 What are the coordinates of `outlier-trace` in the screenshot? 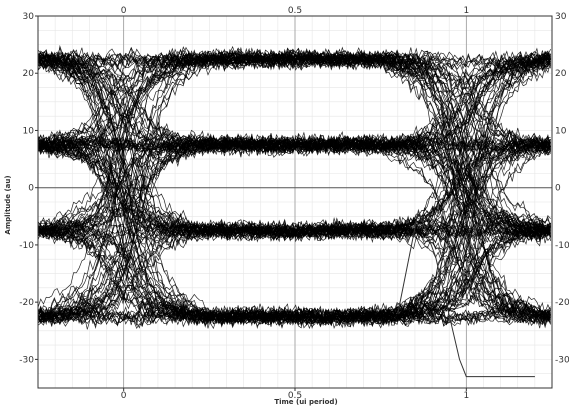 It's located at (466, 293).